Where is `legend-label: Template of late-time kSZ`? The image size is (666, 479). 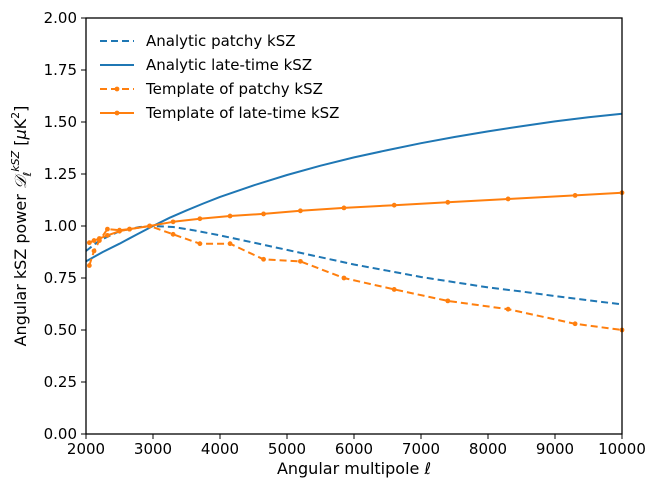
legend-label: Template of late-time kSZ is located at coordinates (242, 113).